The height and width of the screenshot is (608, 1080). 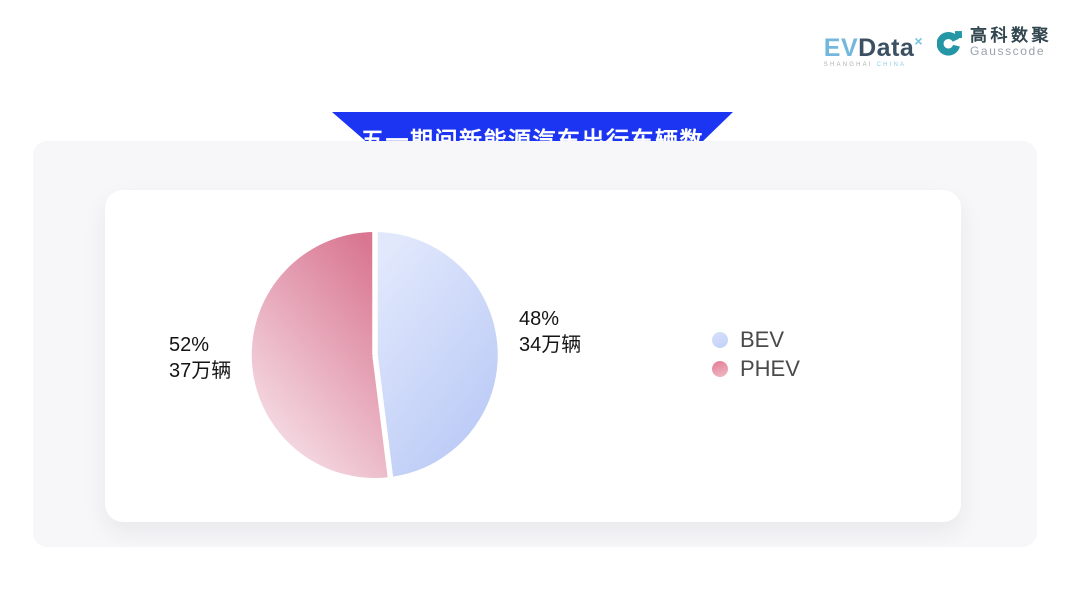 I want to click on legend-label-bev: BEV, so click(x=762, y=339).